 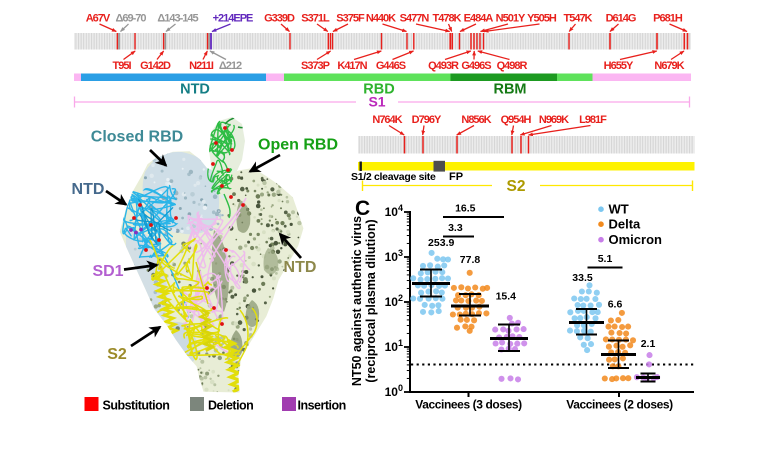 I want to click on svg-text: Substitution, so click(x=136, y=406).